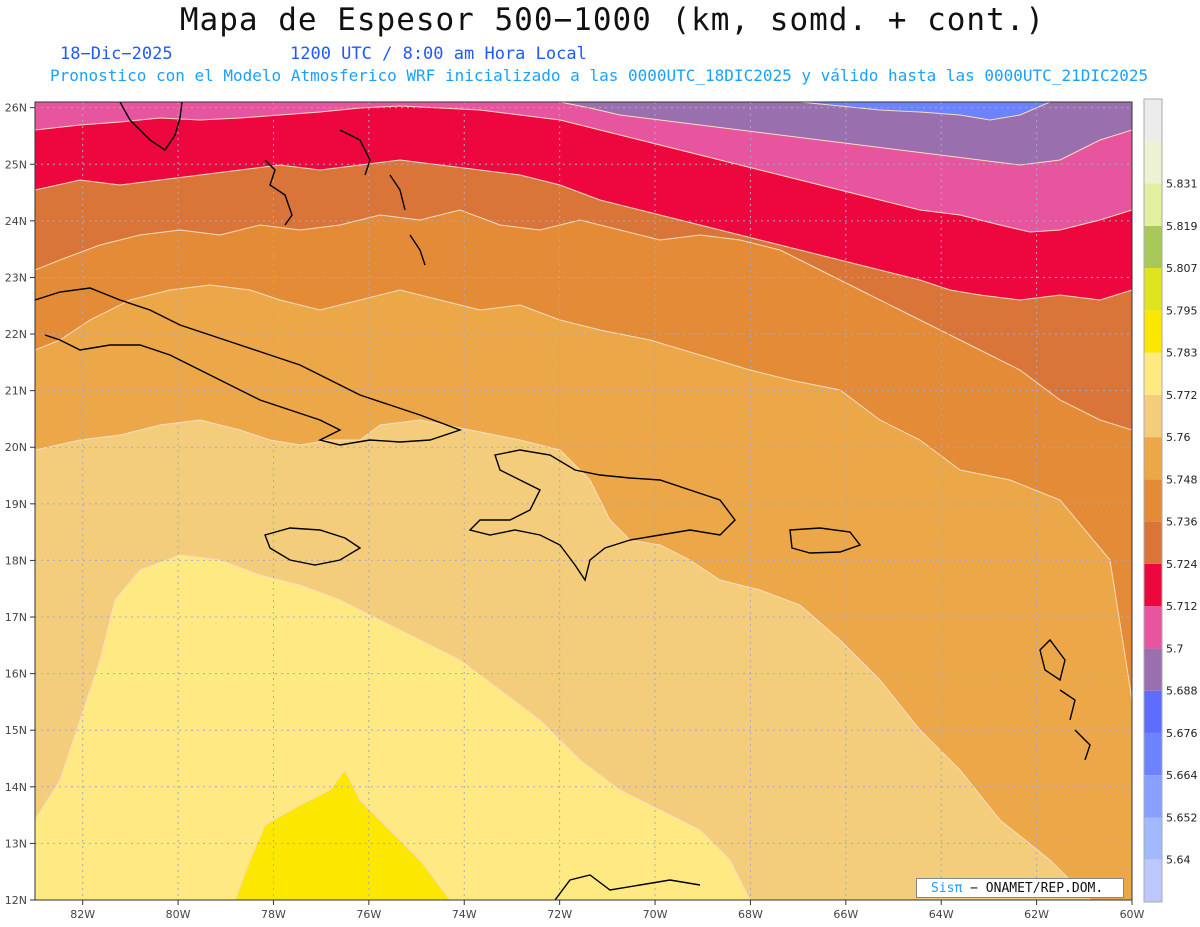  What do you see at coordinates (16, 221) in the screenshot?
I see `lat-tick-label: 24N` at bounding box center [16, 221].